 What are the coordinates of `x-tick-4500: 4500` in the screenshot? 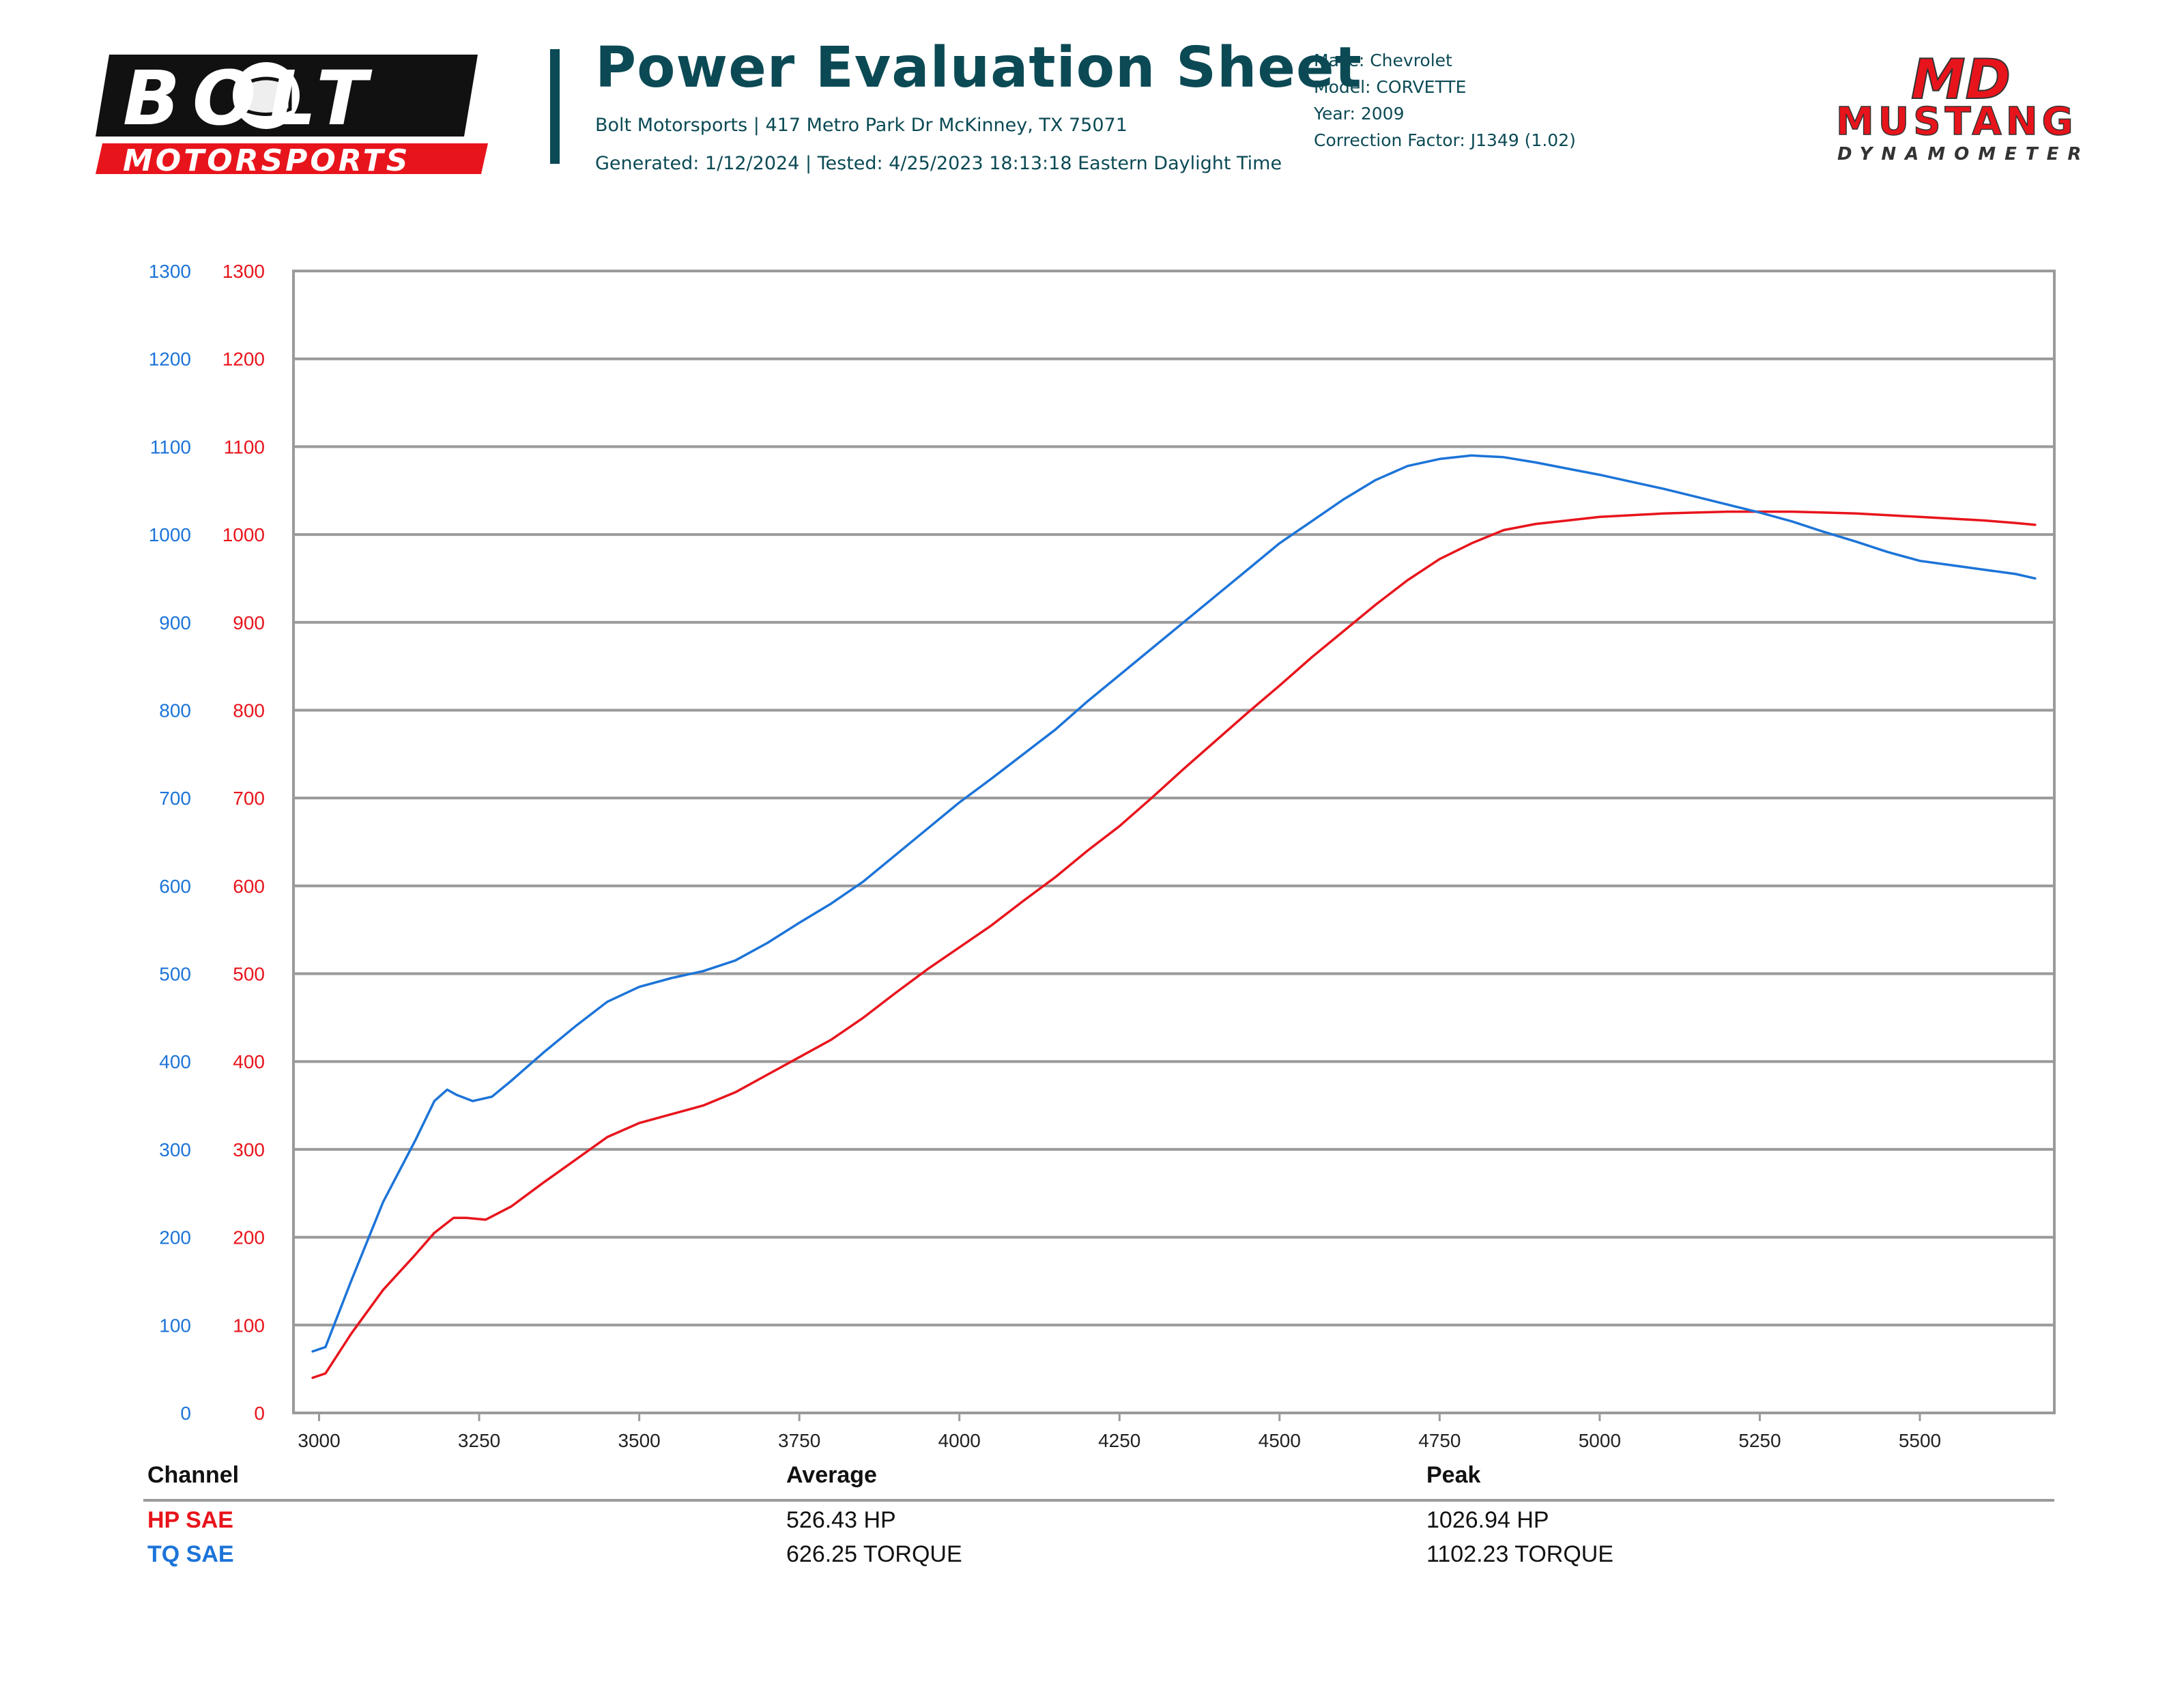 It's located at (1280, 1440).